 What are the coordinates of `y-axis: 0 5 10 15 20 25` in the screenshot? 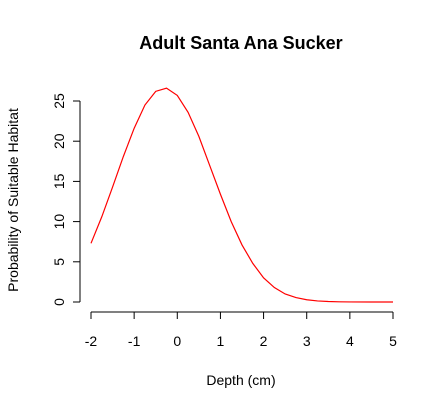 It's located at (66, 199).